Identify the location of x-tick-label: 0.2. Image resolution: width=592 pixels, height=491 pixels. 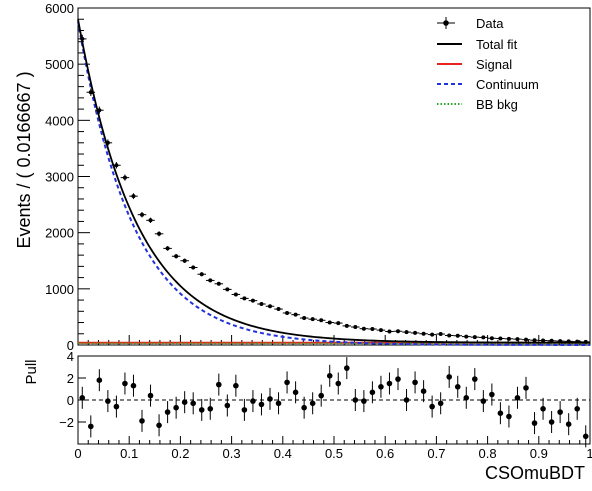
(180, 453).